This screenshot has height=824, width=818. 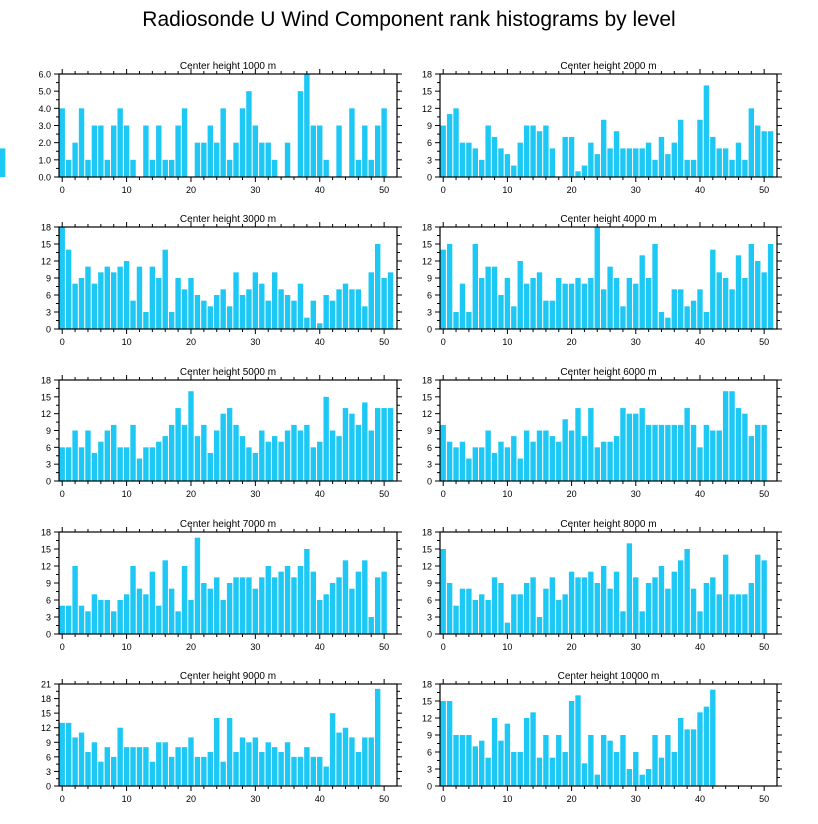 What do you see at coordinates (429, 618) in the screenshot?
I see `y-tick-label: 3` at bounding box center [429, 618].